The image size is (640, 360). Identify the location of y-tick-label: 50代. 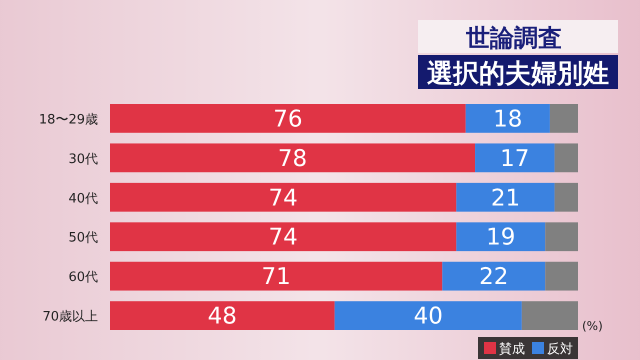
(83, 238).